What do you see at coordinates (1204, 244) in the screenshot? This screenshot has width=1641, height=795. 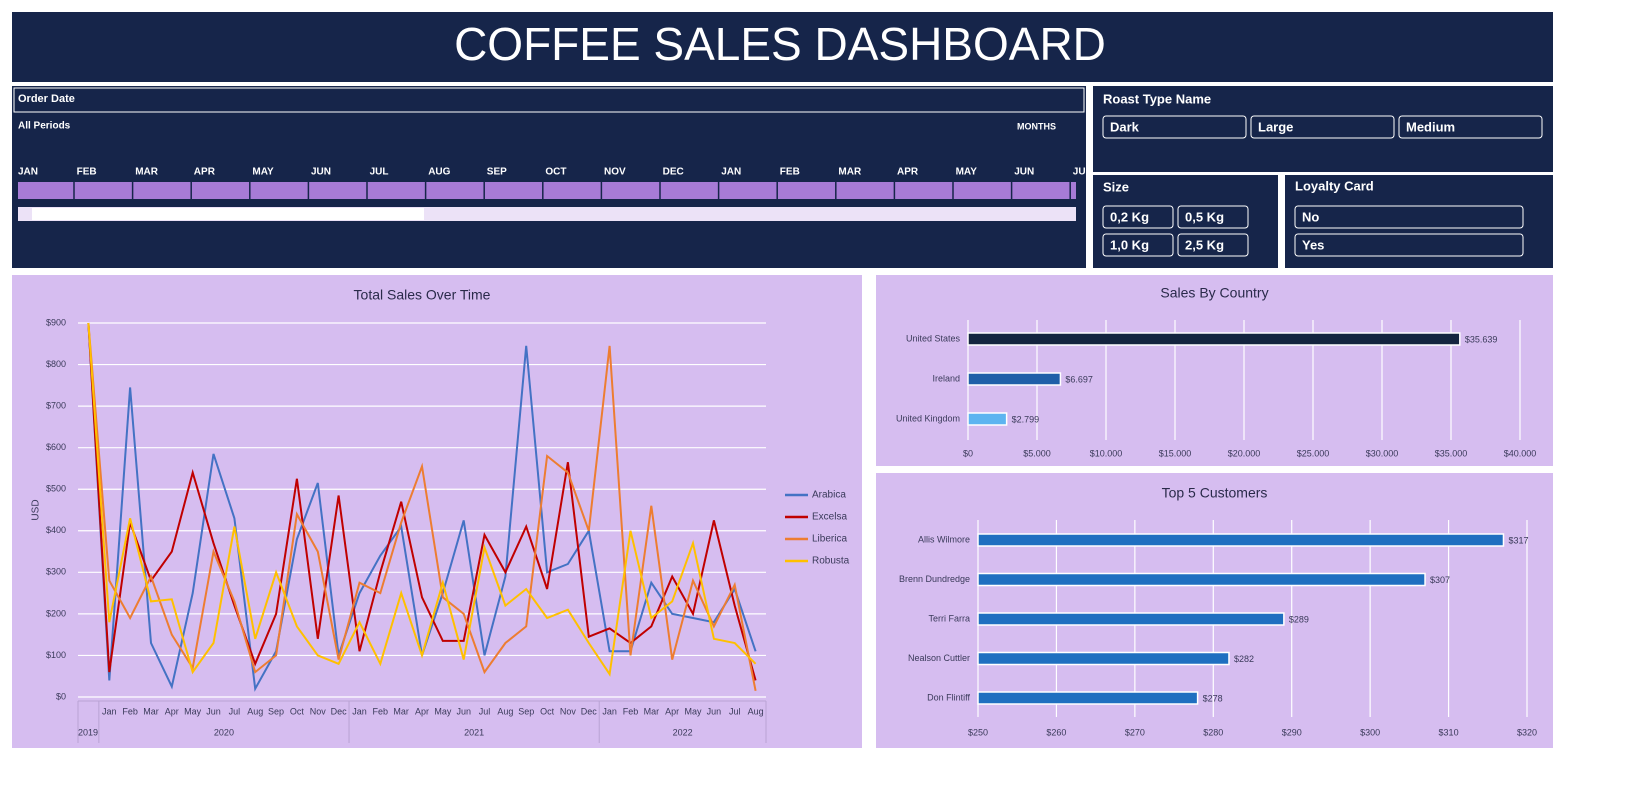 I see `slicer-item-label: 2,5 Kg` at bounding box center [1204, 244].